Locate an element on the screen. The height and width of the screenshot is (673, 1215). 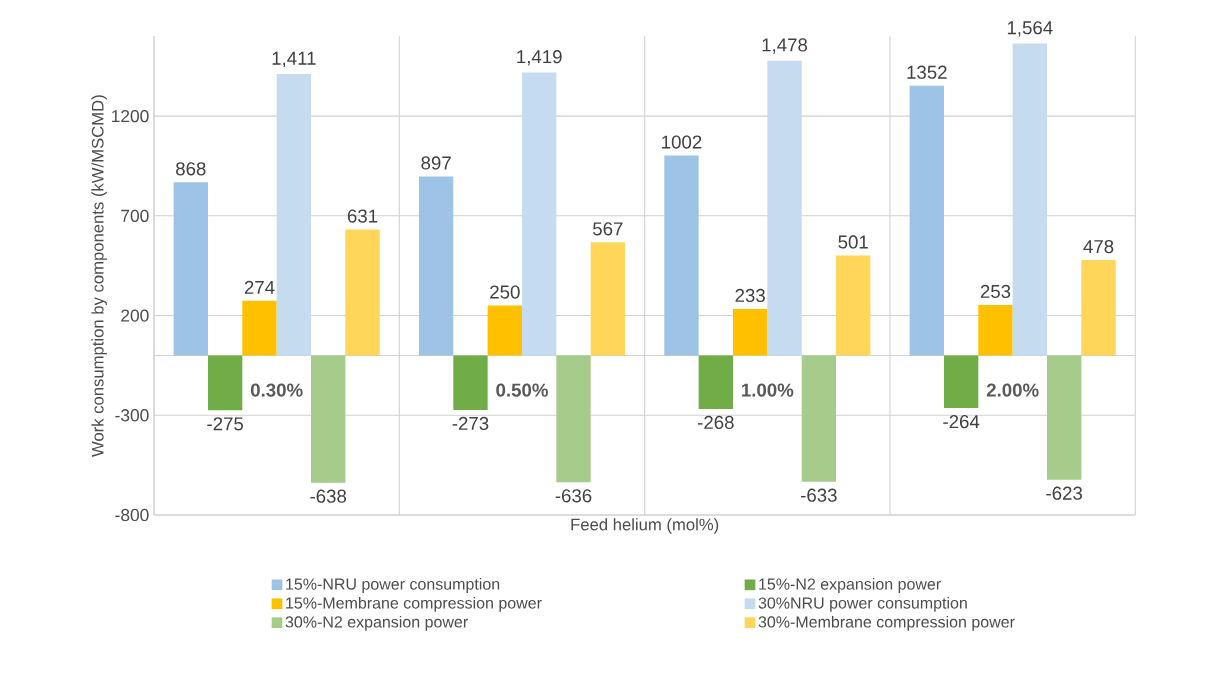
data-label: 1002 is located at coordinates (682, 142).